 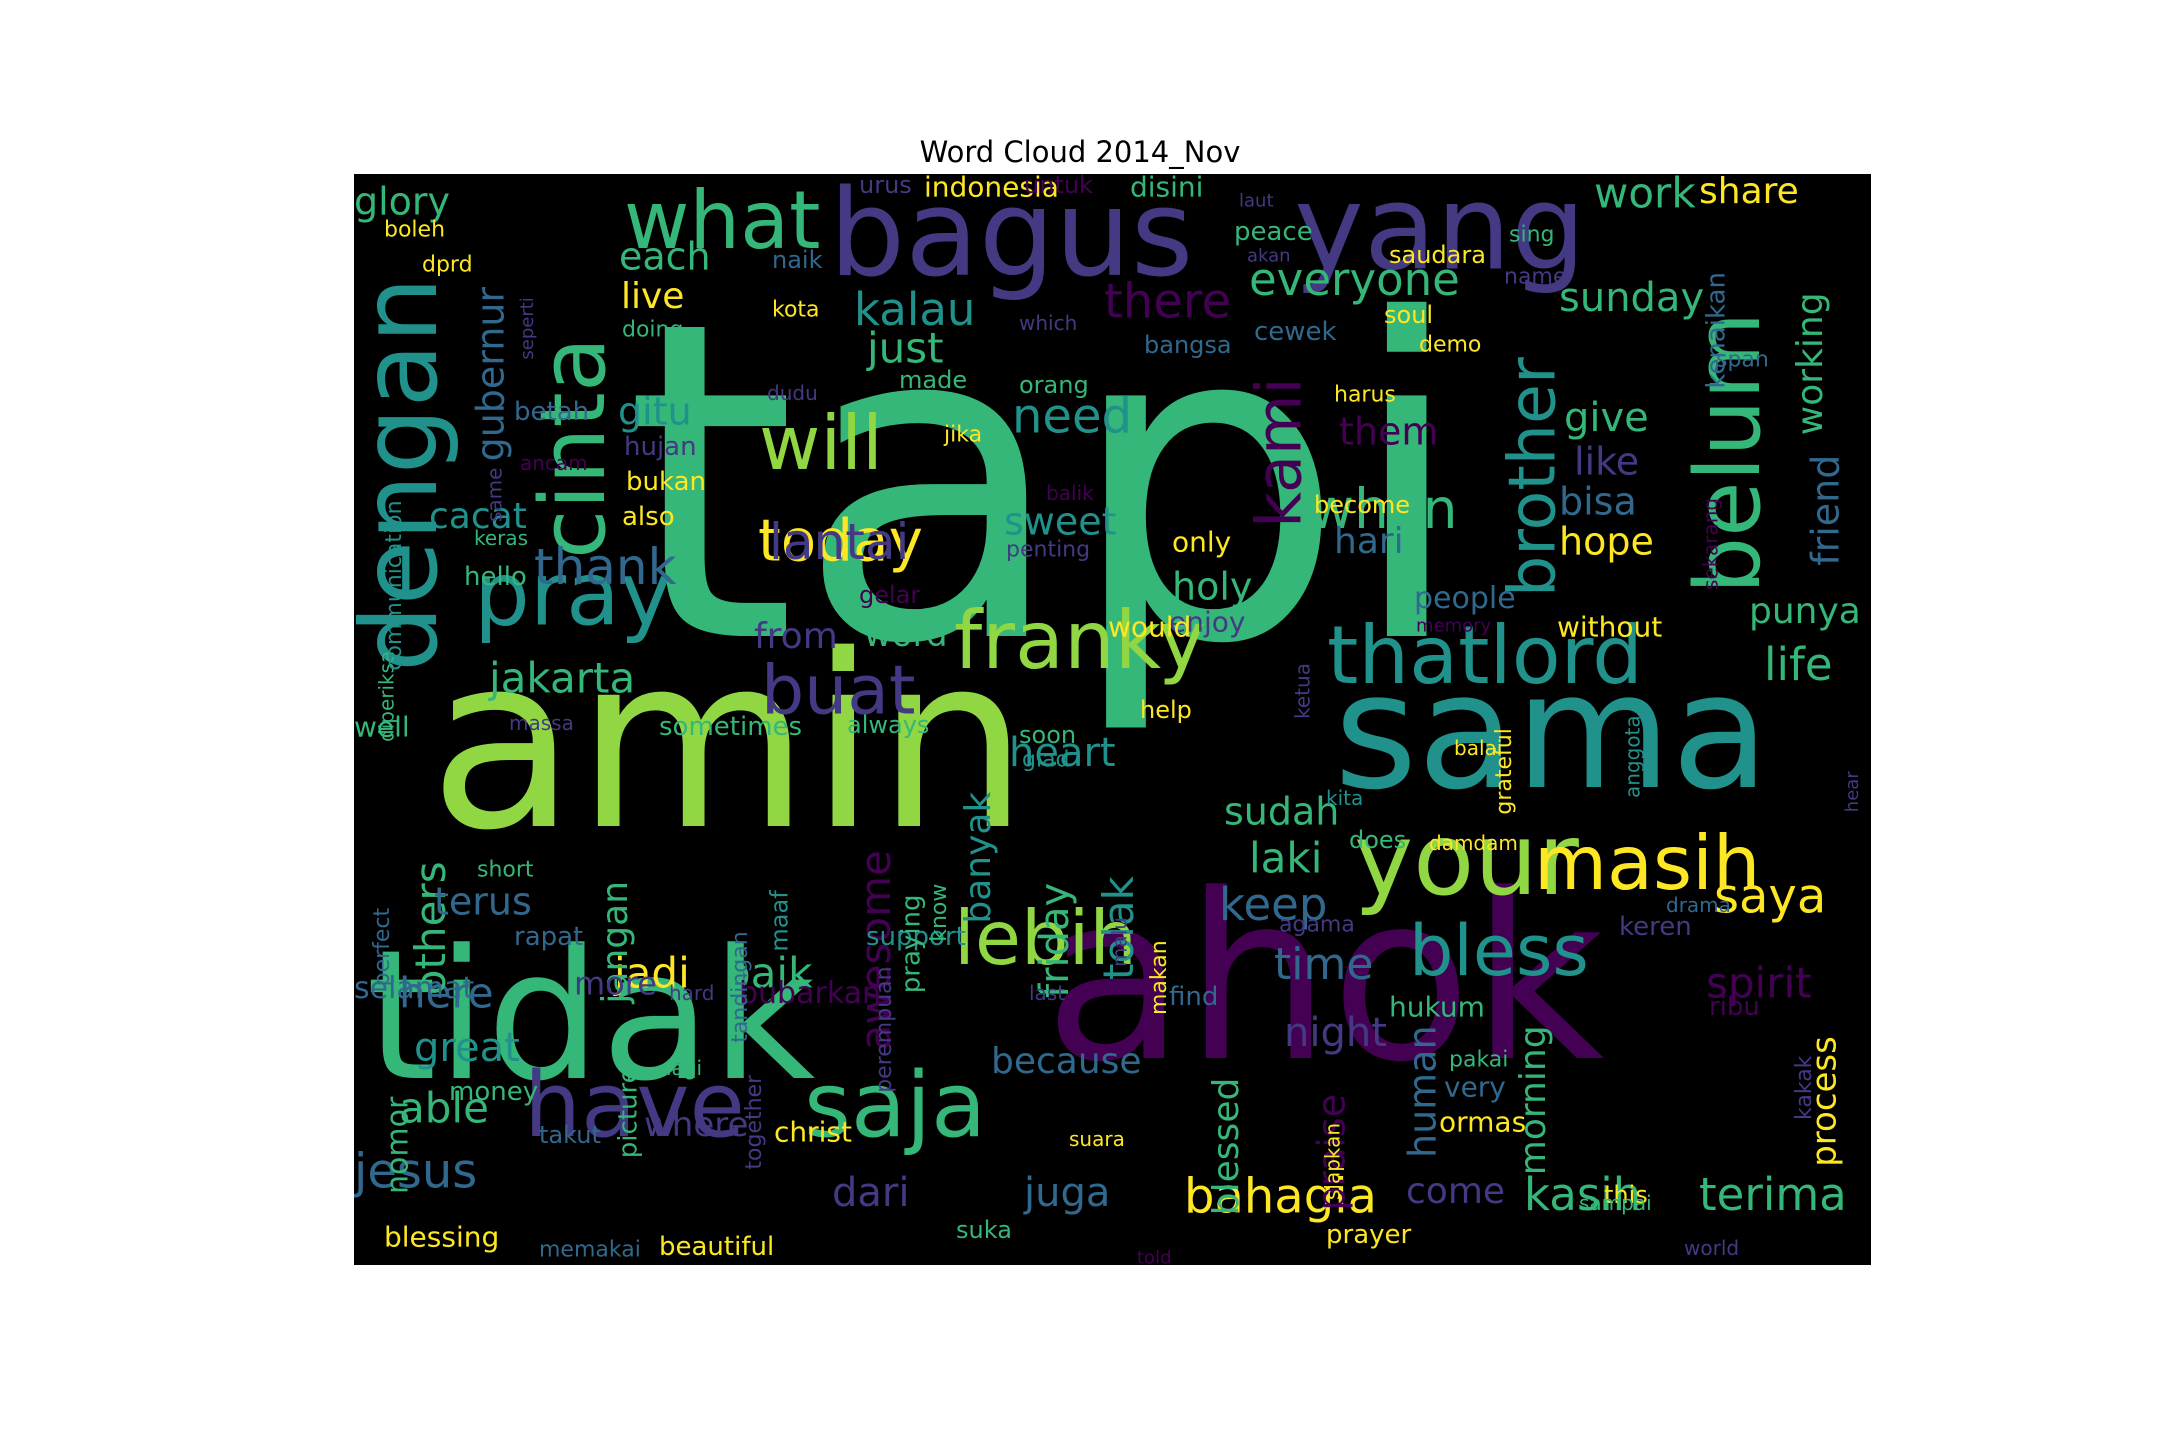 I want to click on word-your: your, so click(x=1467, y=859).